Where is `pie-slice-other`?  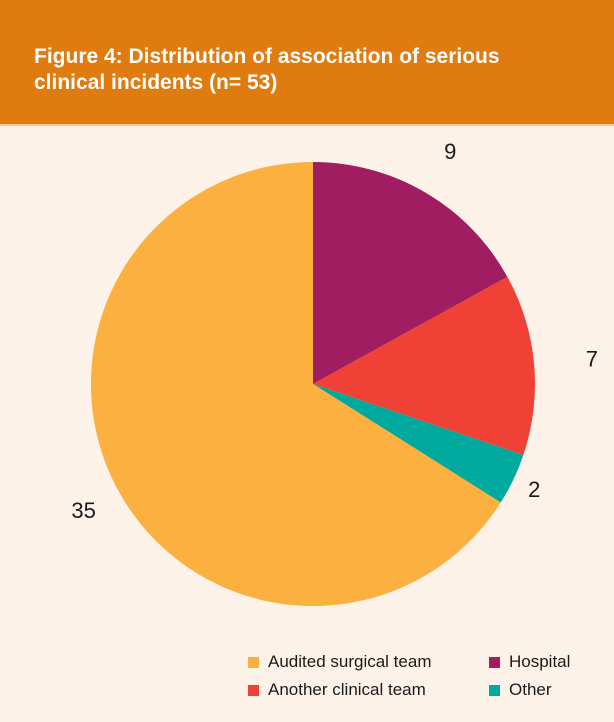 pie-slice-other is located at coordinates (418, 443).